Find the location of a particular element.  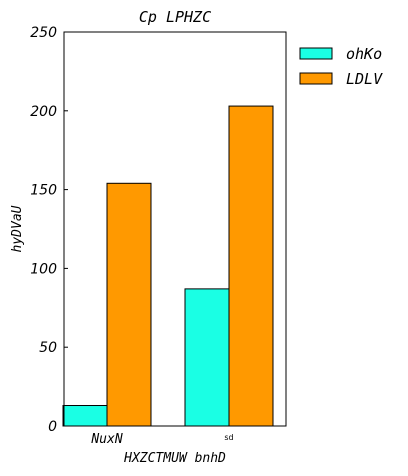

x-tick-label: sd is located at coordinates (228, 437).